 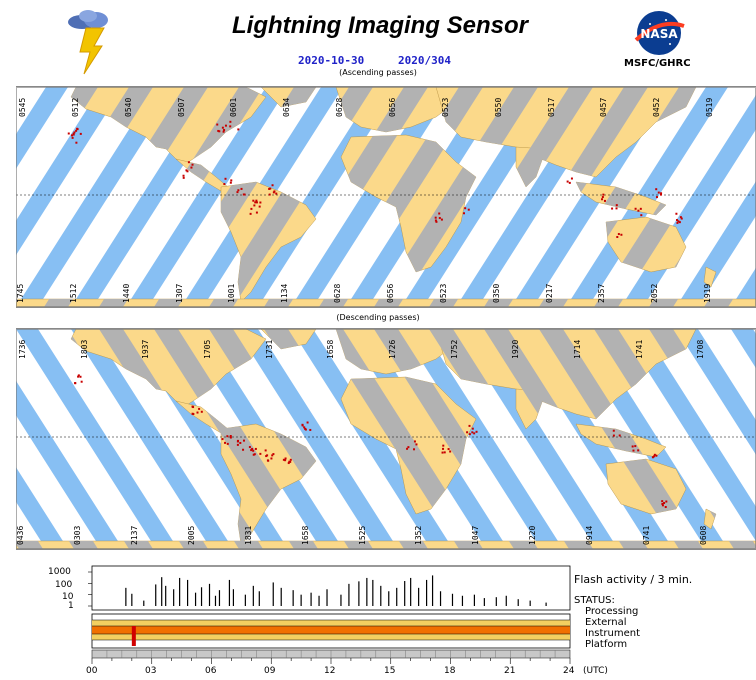 I want to click on pass-time-bottom: 1525, so click(x=362, y=535).